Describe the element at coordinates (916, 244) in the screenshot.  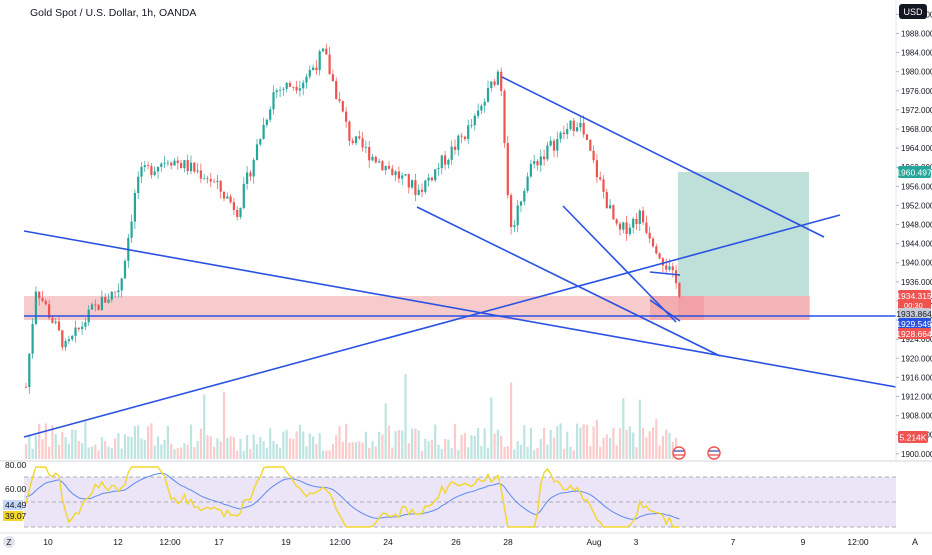
I see `price-tick: 1944.000` at that location.